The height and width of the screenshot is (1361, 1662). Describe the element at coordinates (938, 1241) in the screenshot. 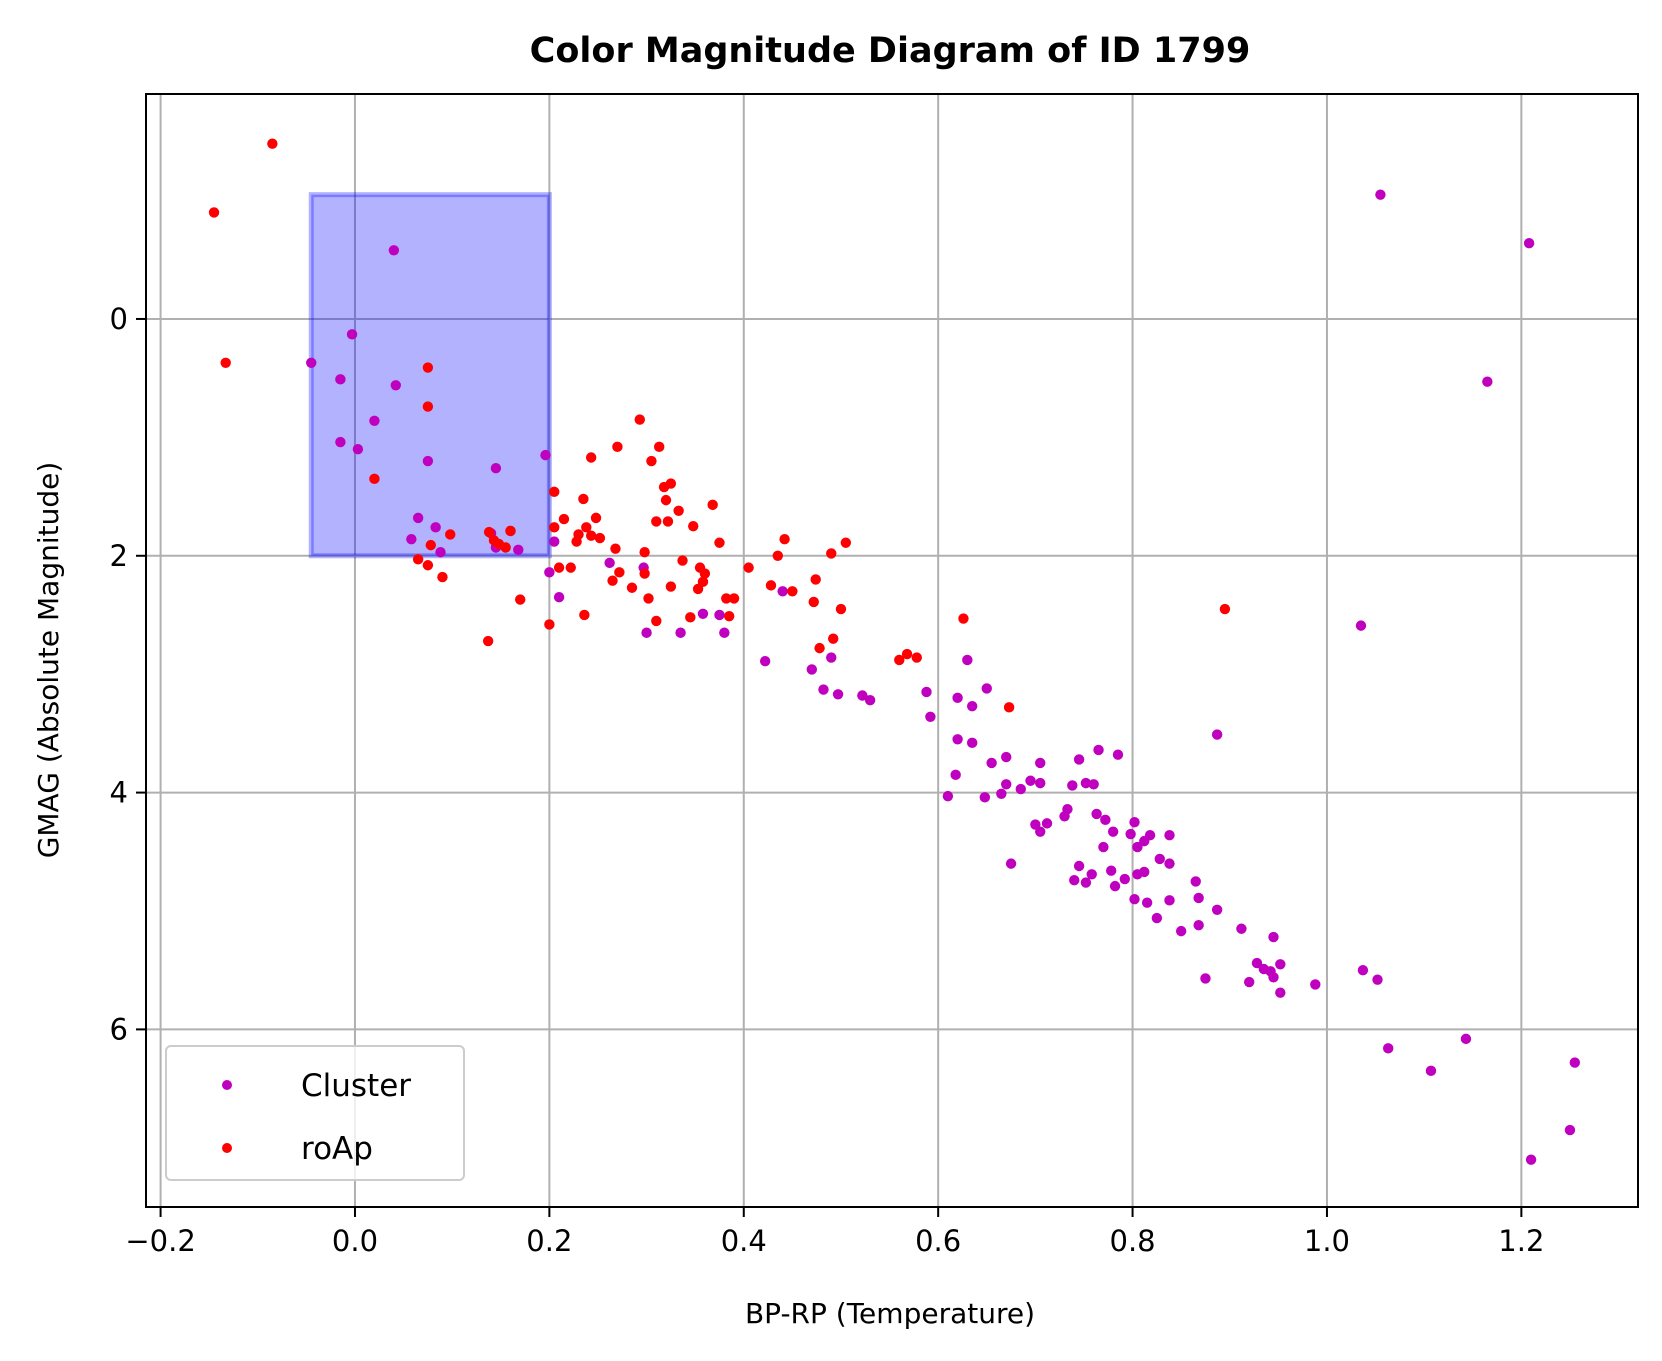

I see `x-tick-label: 0.6` at that location.